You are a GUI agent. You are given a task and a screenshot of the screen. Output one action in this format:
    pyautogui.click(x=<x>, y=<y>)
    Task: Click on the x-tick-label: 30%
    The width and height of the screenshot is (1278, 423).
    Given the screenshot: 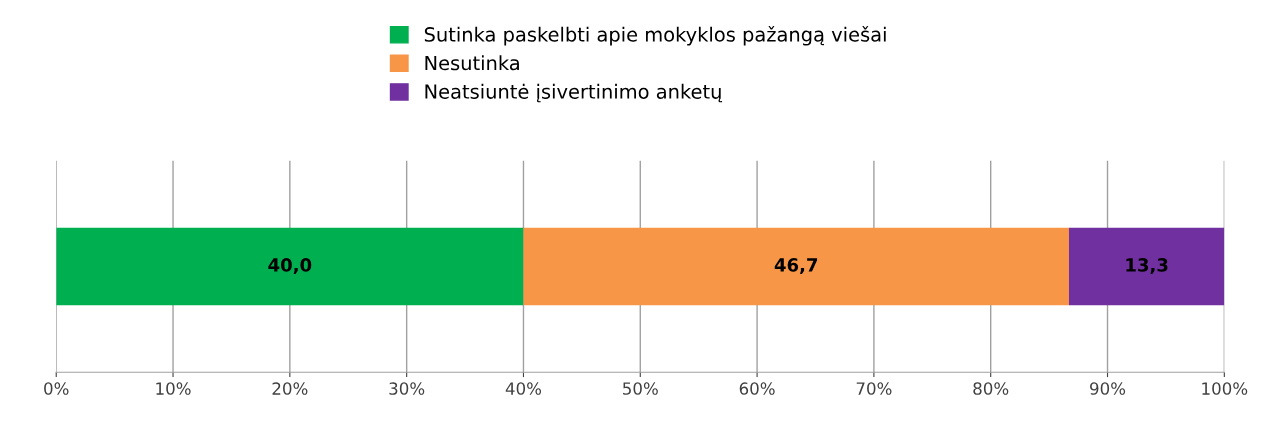 What is the action you would take?
    pyautogui.click(x=407, y=388)
    